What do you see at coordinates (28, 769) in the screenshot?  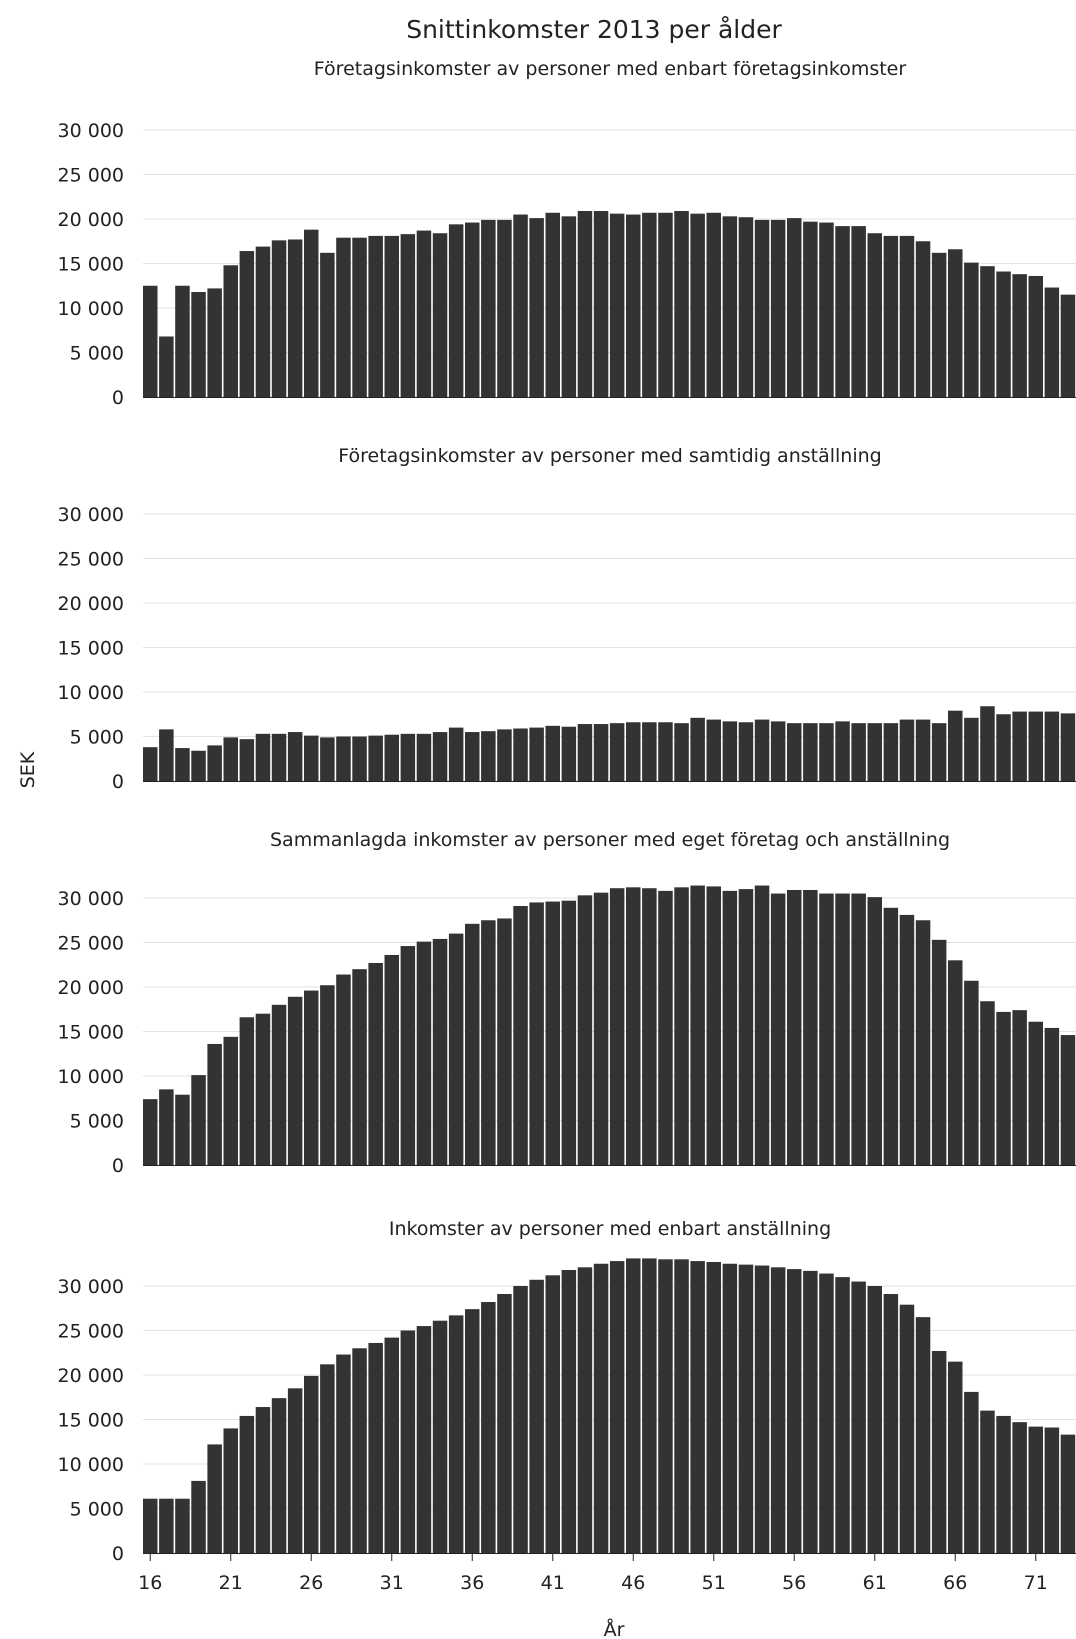 I see `y-axis-label: SEK` at bounding box center [28, 769].